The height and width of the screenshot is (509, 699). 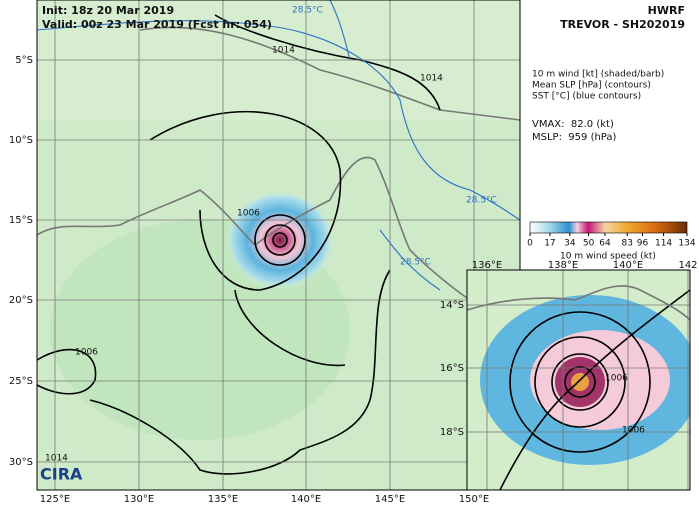 What do you see at coordinates (61, 474) in the screenshot?
I see `logo: CIRA` at bounding box center [61, 474].